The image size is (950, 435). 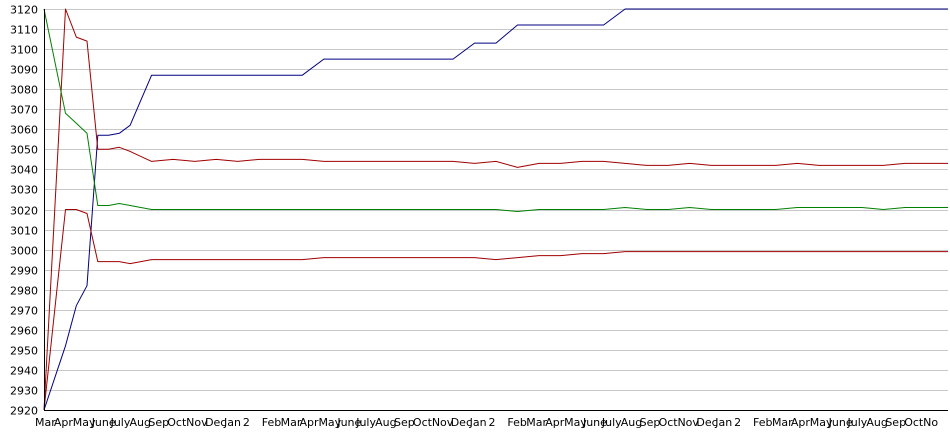 What do you see at coordinates (24, 110) in the screenshot?
I see `y-tick-label: 3070` at bounding box center [24, 110].